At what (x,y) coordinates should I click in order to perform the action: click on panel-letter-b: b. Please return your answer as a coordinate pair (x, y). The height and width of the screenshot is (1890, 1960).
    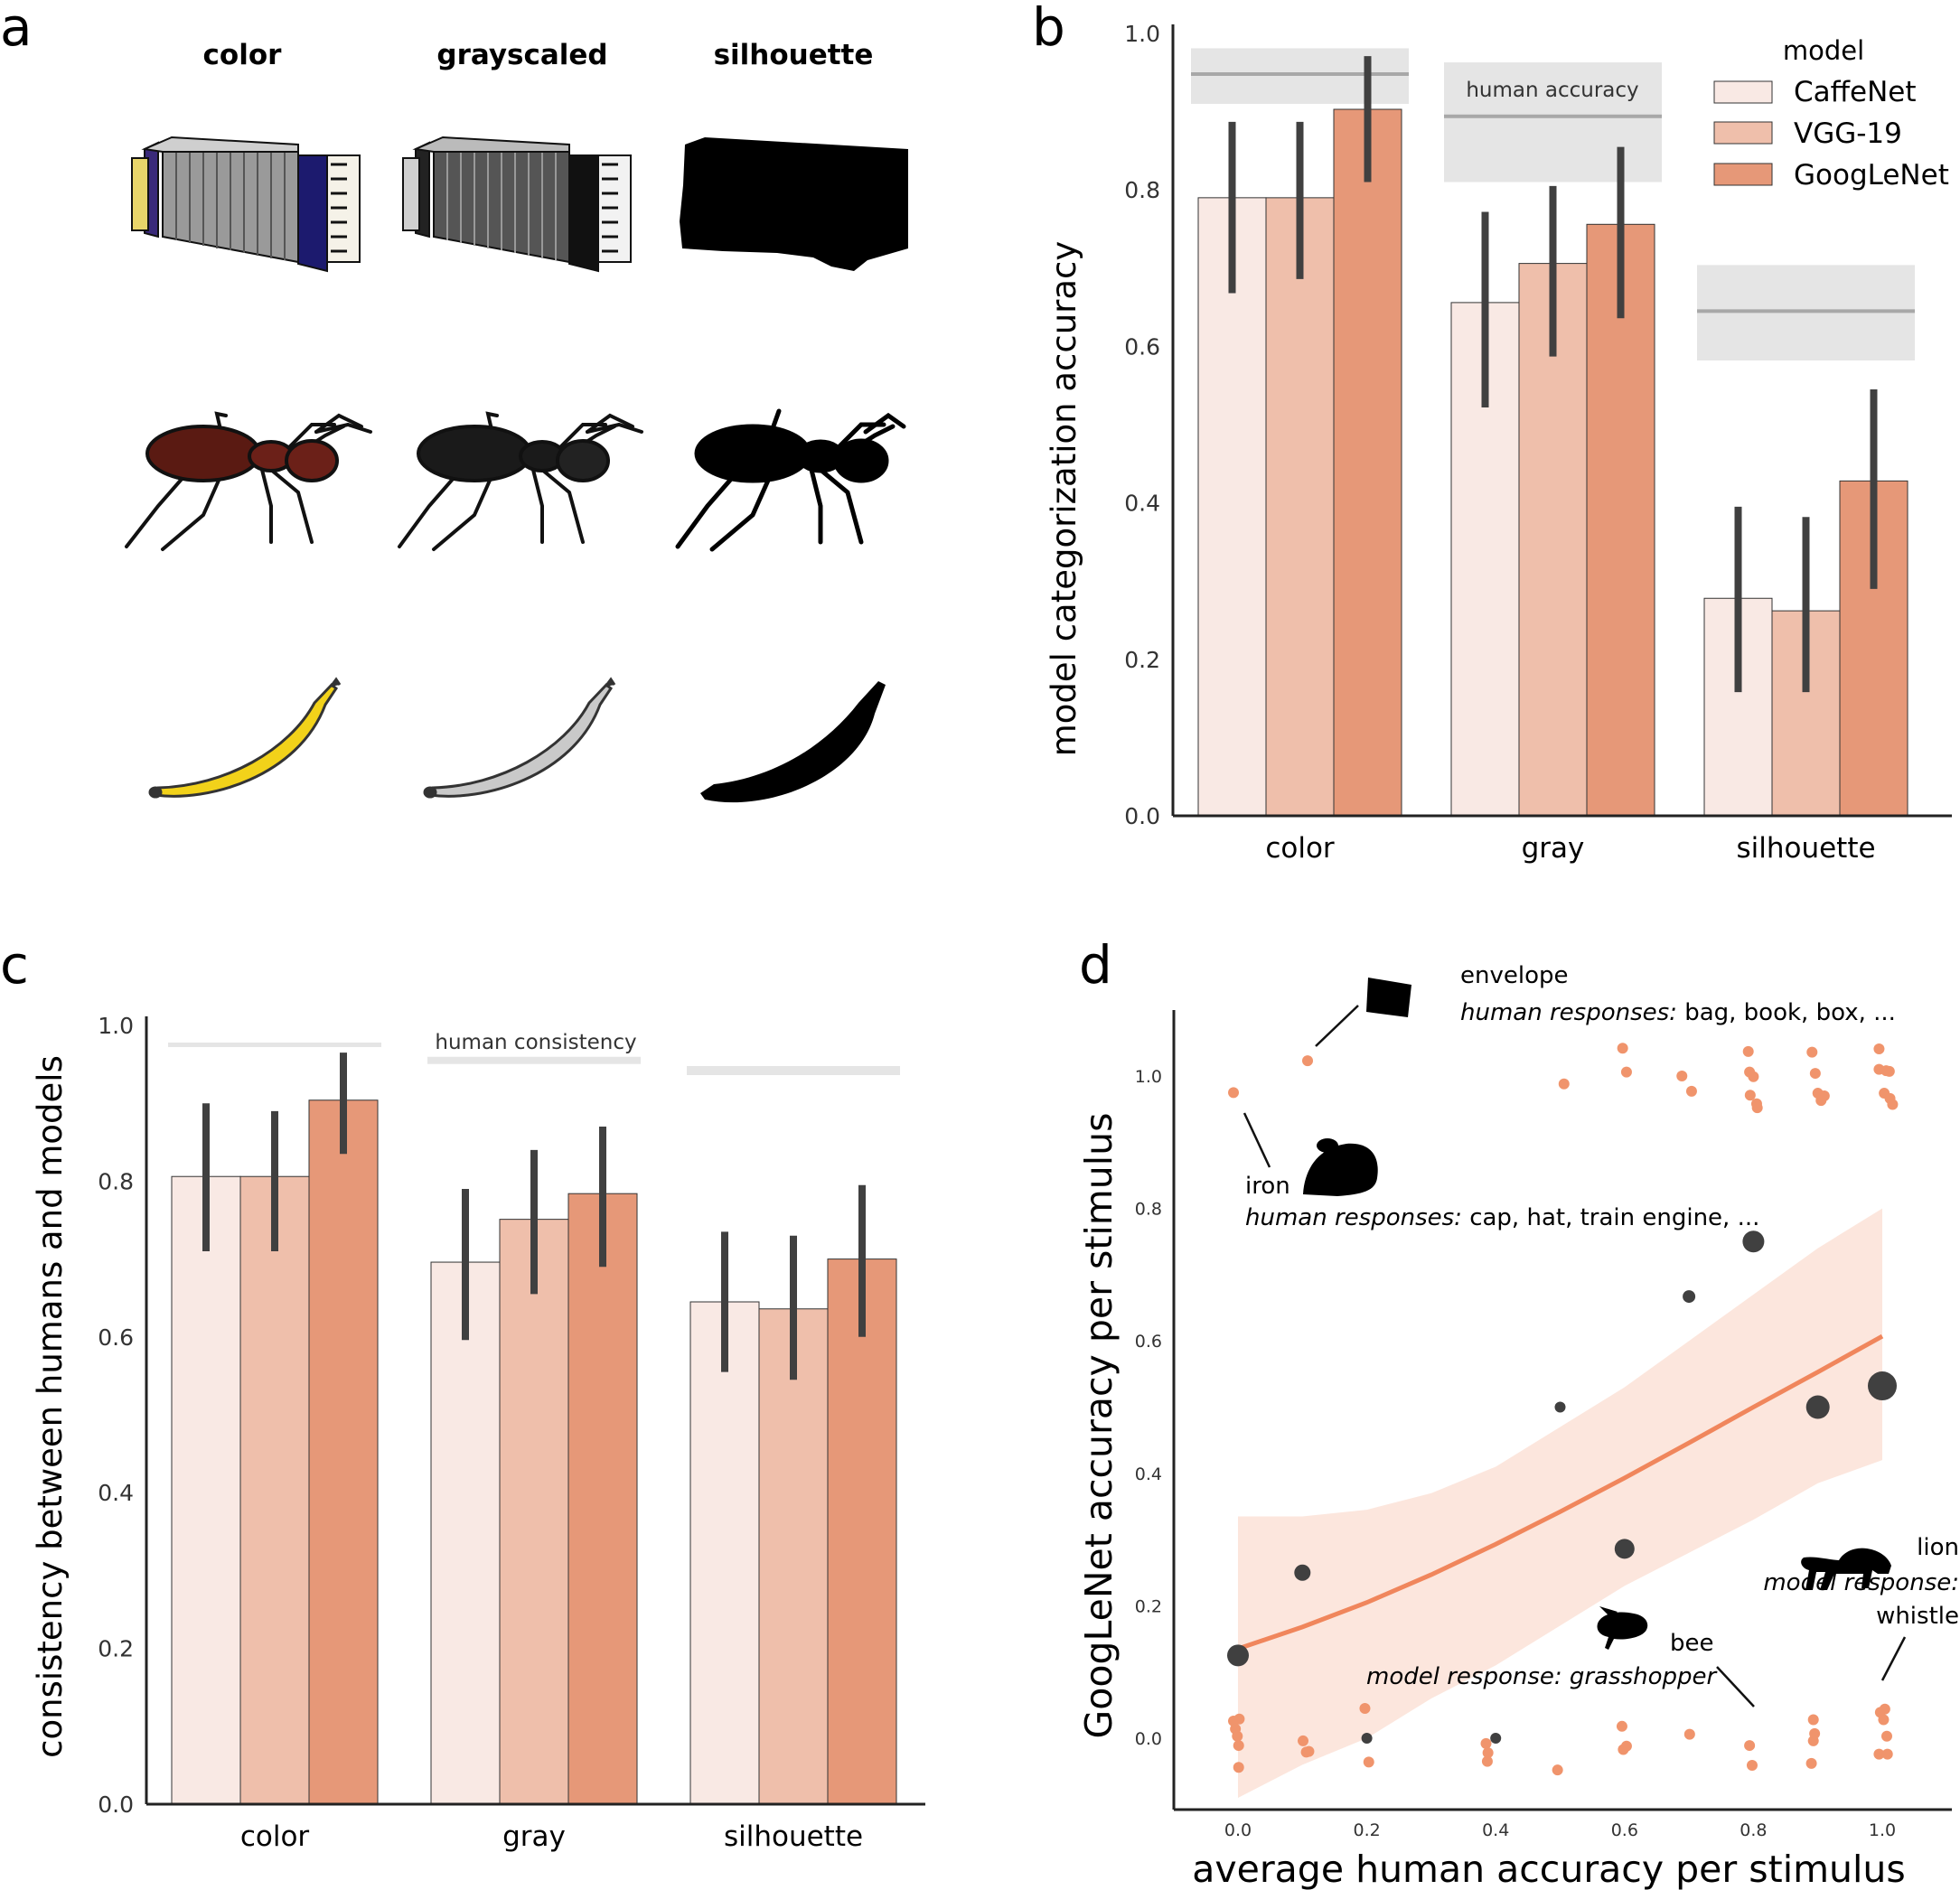
    Looking at the image, I should click on (1048, 29).